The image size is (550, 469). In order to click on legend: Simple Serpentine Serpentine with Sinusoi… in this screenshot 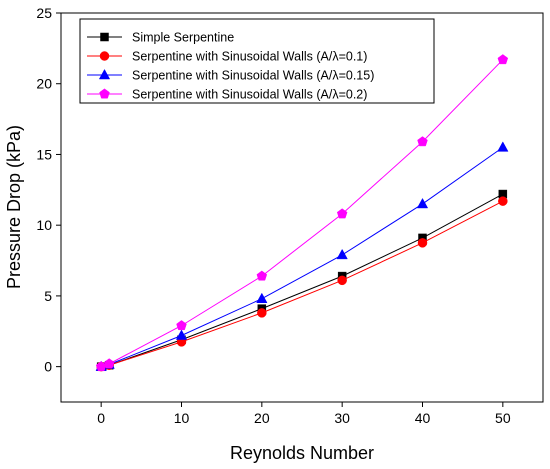, I will do `click(257, 61)`.